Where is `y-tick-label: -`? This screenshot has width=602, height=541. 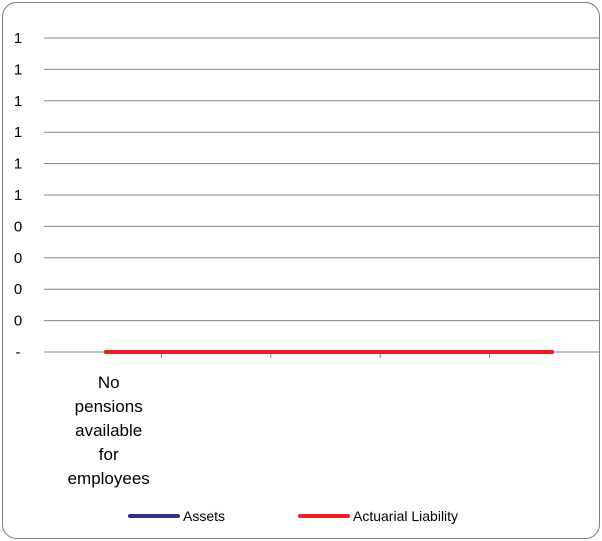 y-tick-label: - is located at coordinates (18, 352).